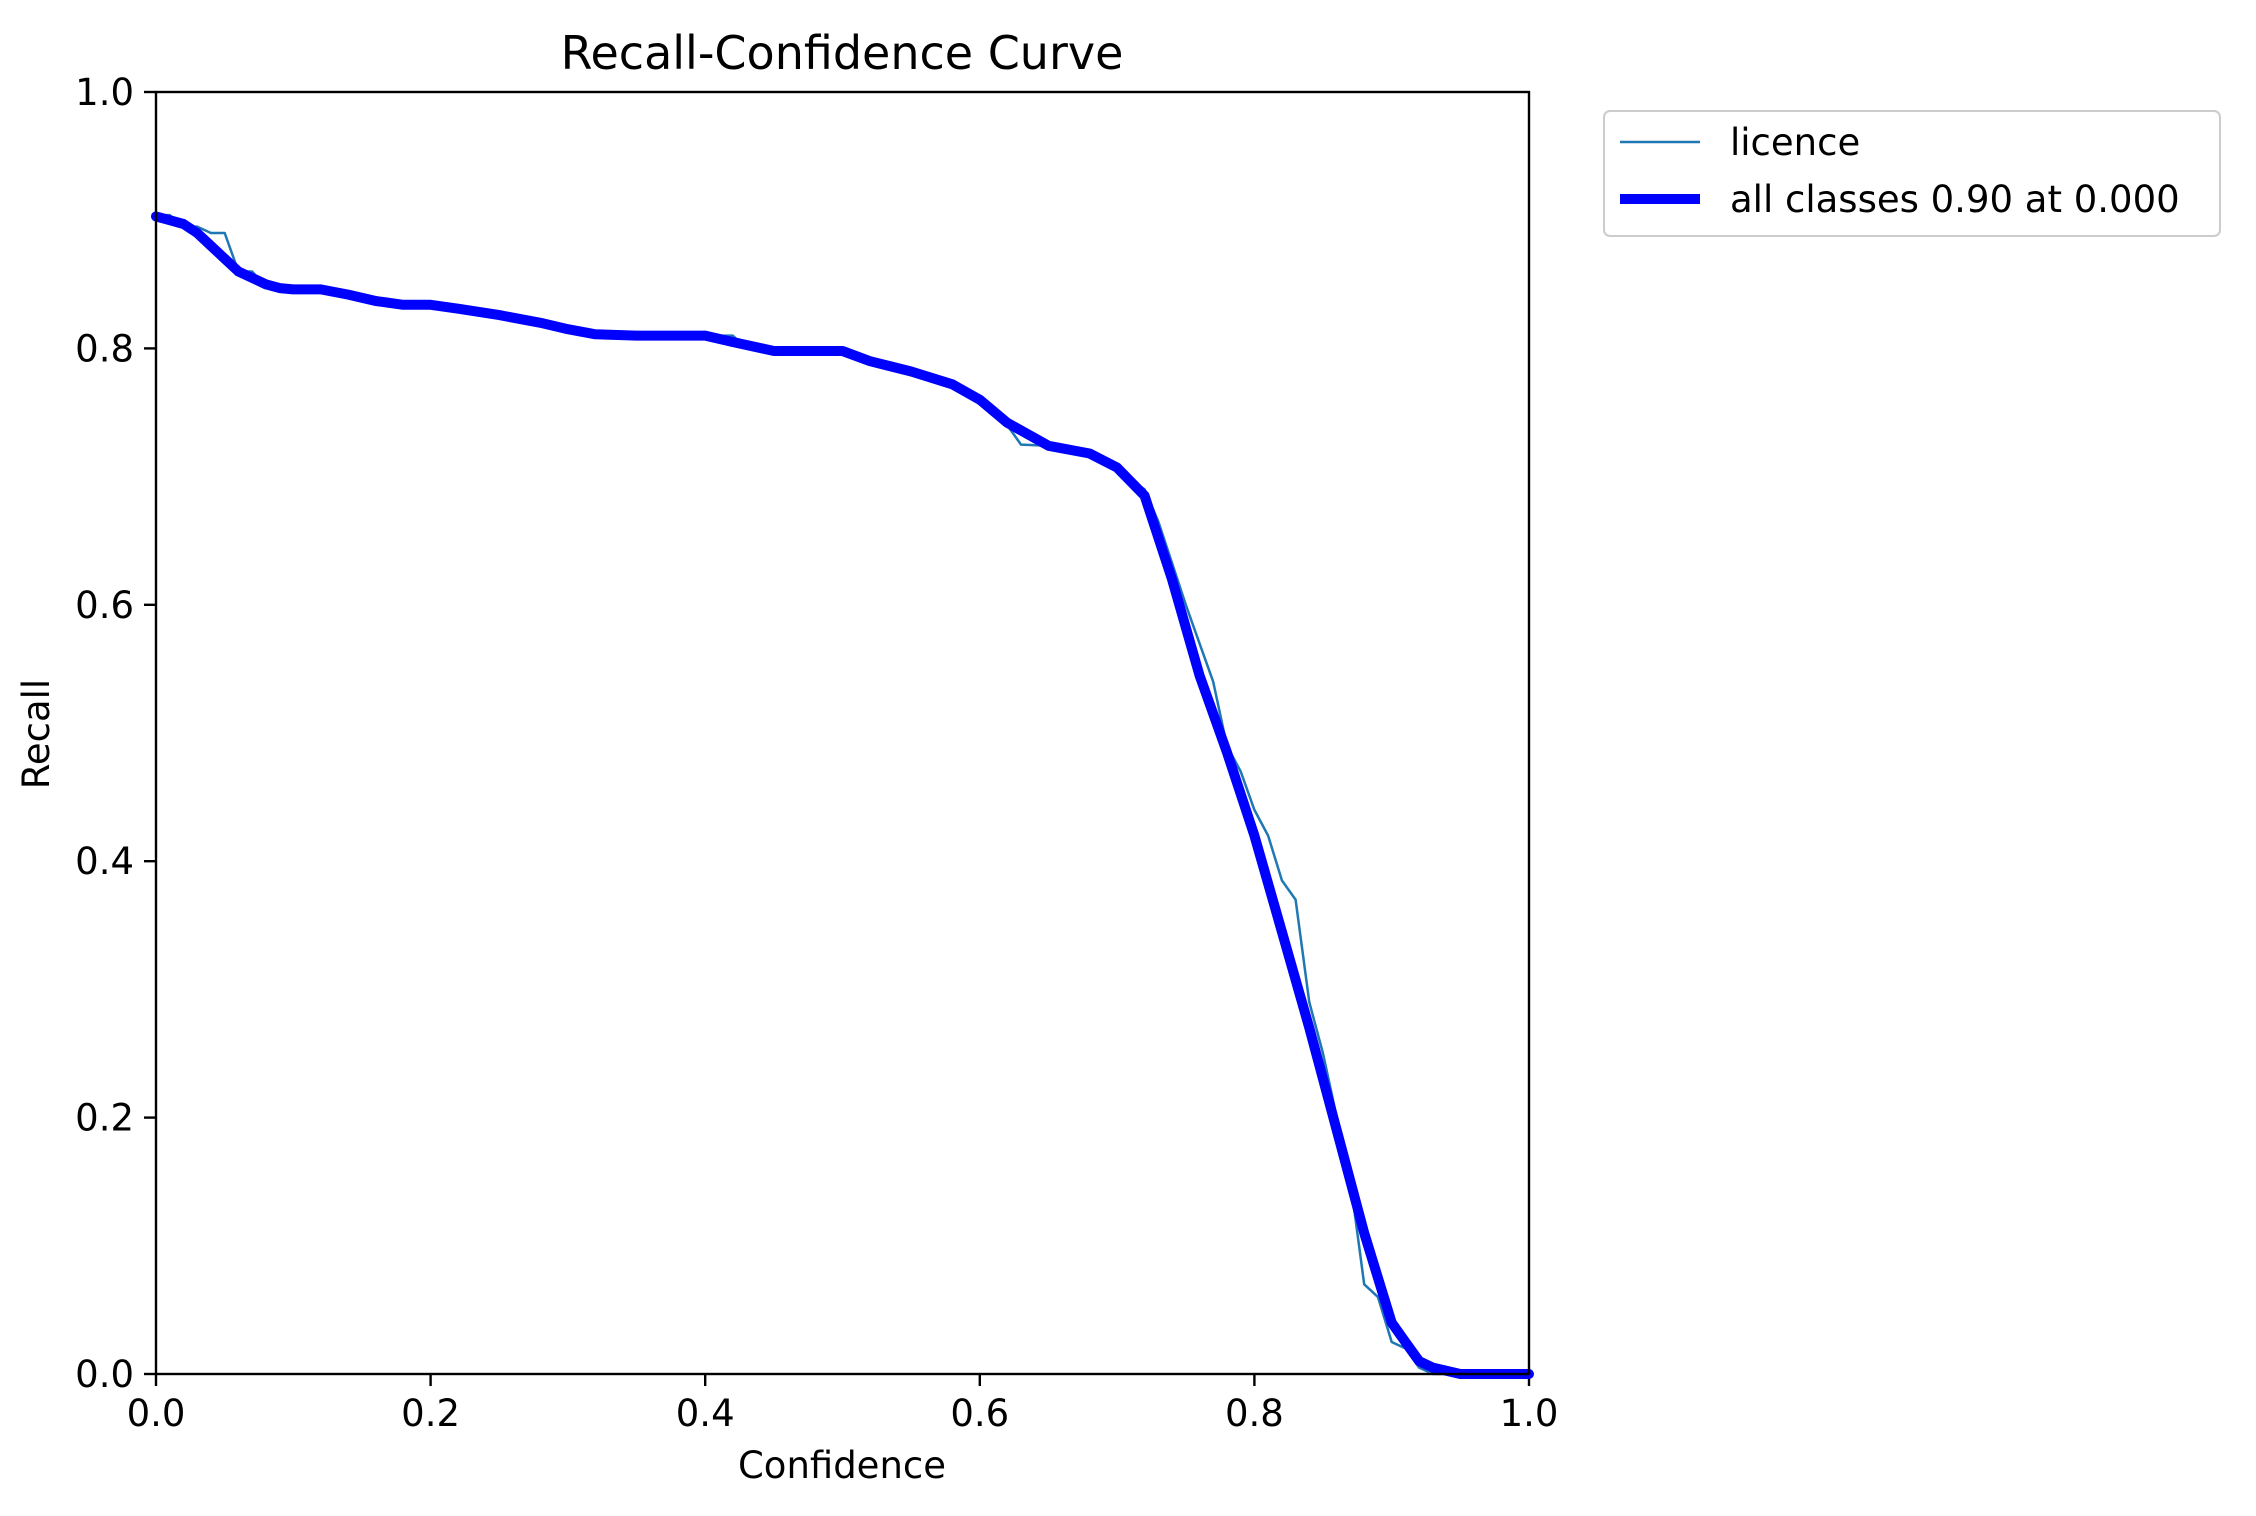 The image size is (2256, 1516). What do you see at coordinates (979, 1413) in the screenshot?
I see `x-tick-label: 0.6` at bounding box center [979, 1413].